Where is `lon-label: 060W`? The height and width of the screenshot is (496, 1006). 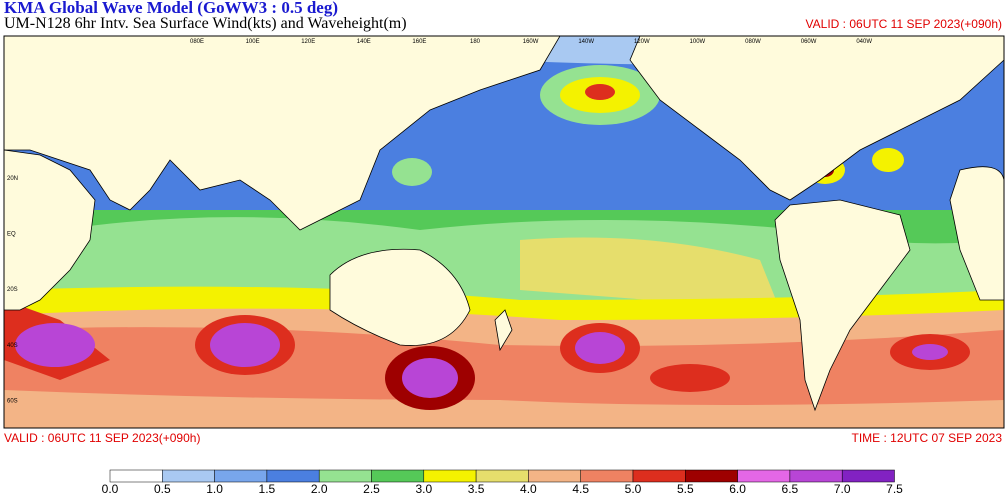
lon-label: 060W is located at coordinates (809, 42).